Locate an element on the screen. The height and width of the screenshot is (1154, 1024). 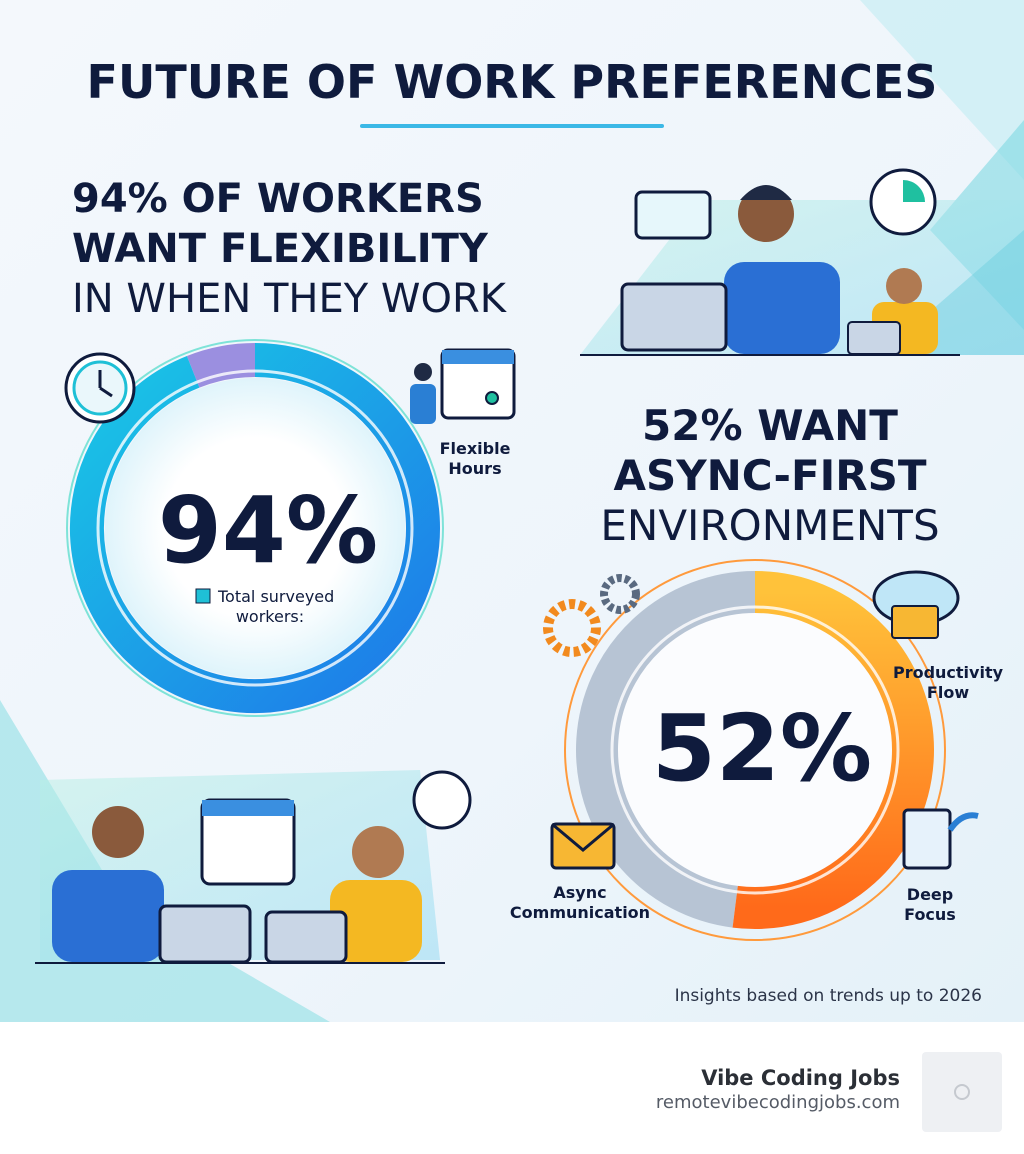
icon-label: Productivity is located at coordinates (948, 672).